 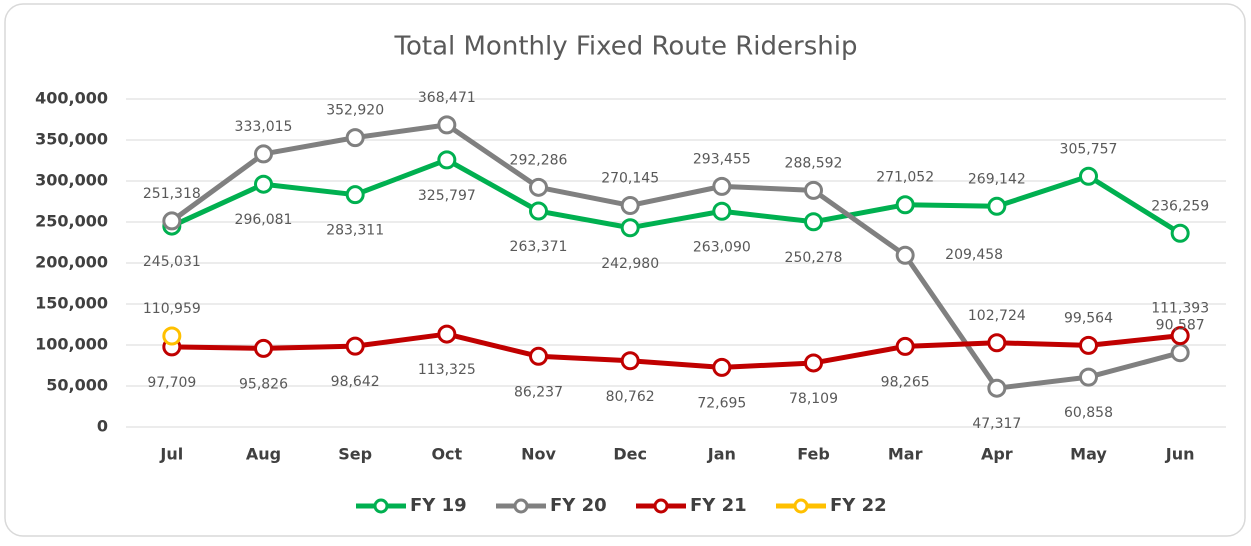 I want to click on x-tick-label: Jul, so click(x=171, y=454).